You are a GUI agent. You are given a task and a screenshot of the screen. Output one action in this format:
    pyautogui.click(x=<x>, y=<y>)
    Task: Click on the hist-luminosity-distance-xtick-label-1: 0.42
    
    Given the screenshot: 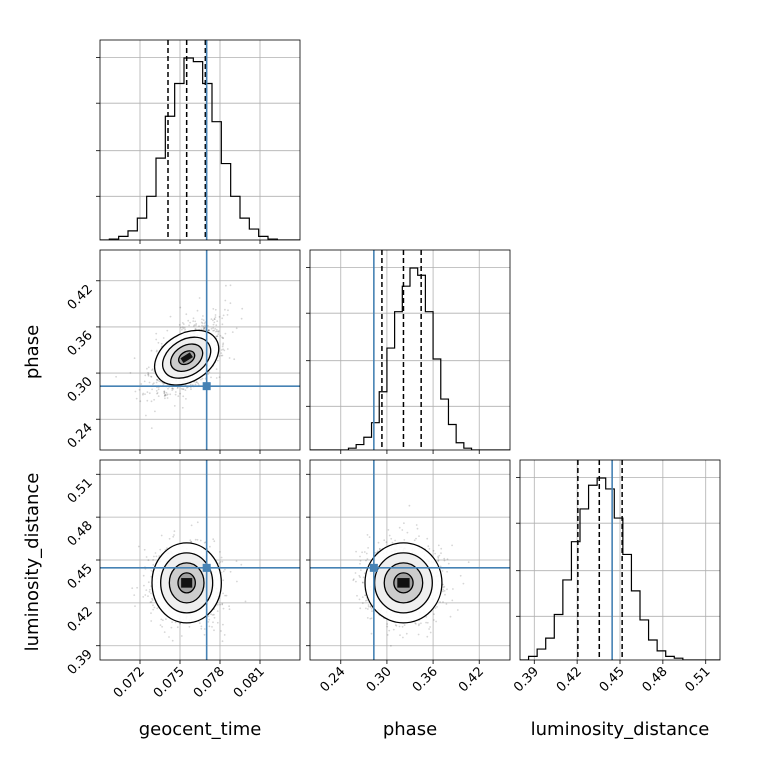 What is the action you would take?
    pyautogui.click(x=569, y=679)
    